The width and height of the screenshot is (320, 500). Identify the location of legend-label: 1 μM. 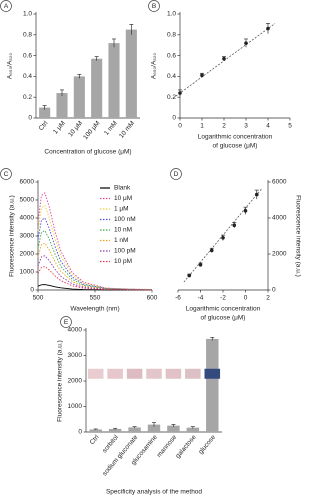
(121, 209).